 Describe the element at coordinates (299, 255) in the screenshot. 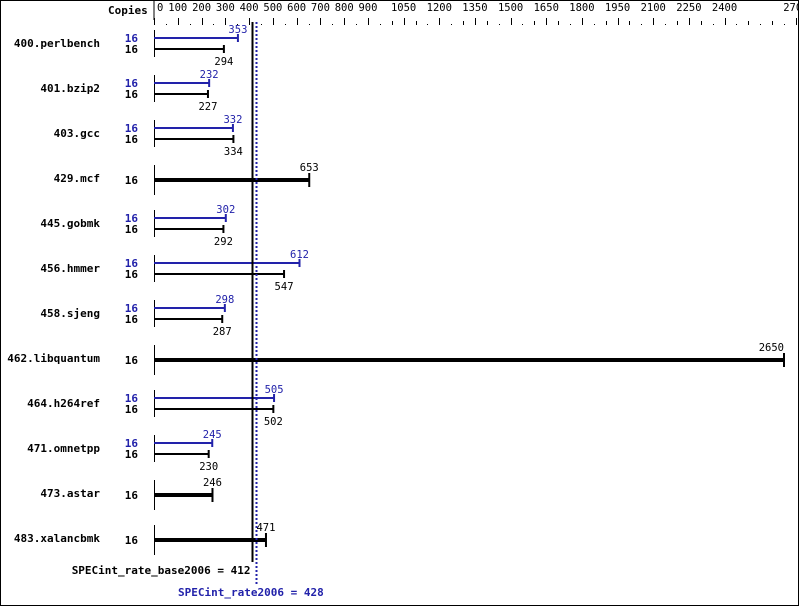

I see `peak-value: 612` at that location.